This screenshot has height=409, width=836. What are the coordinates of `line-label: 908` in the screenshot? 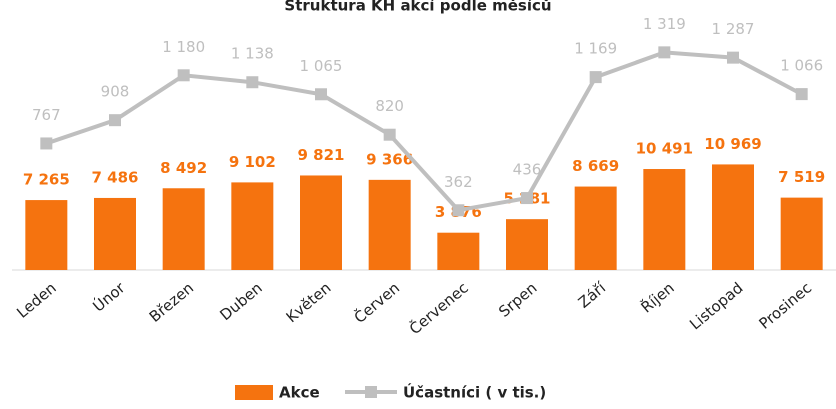 It's located at (115, 92).